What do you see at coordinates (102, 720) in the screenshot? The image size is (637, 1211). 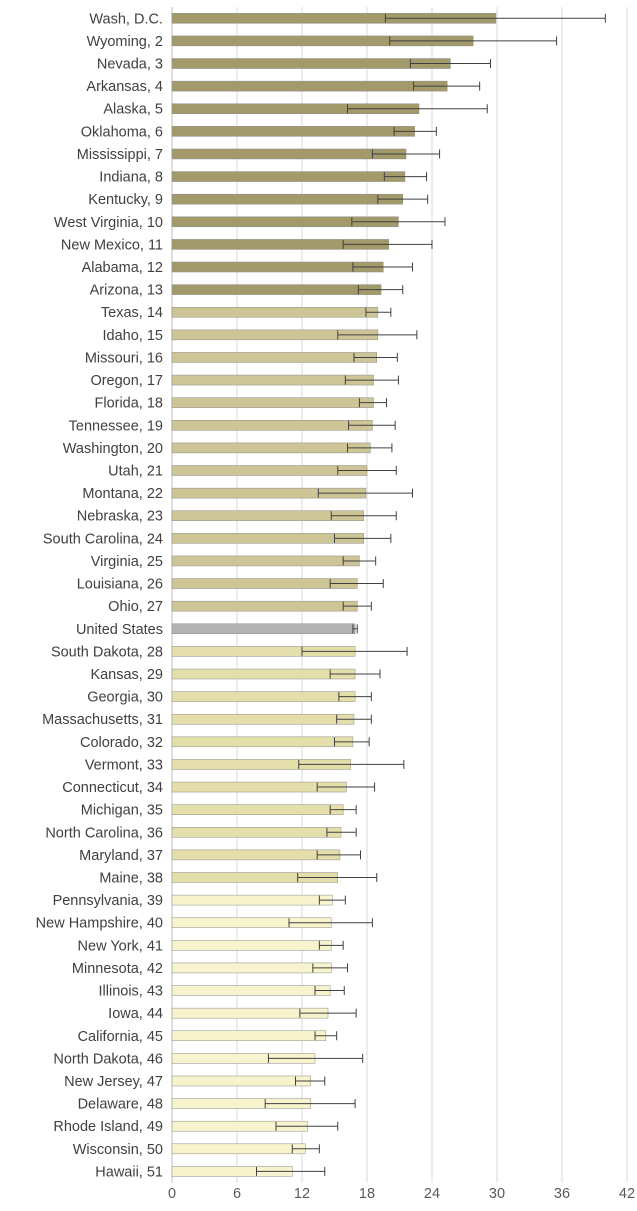 I see `category-label: Massachusetts, 31` at bounding box center [102, 720].